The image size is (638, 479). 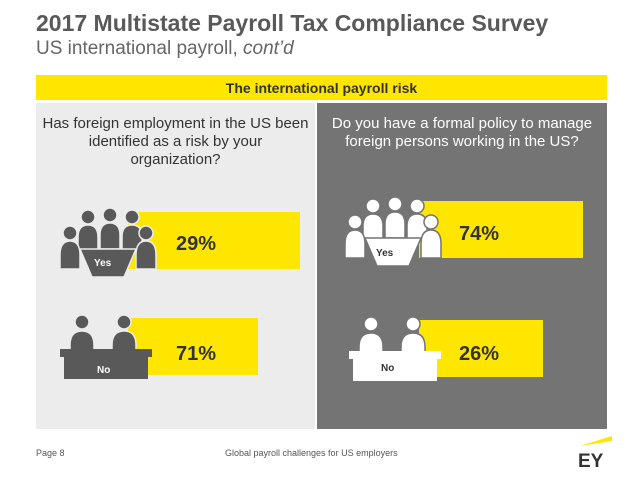 I want to click on right-no-value: 26%, so click(x=479, y=354).